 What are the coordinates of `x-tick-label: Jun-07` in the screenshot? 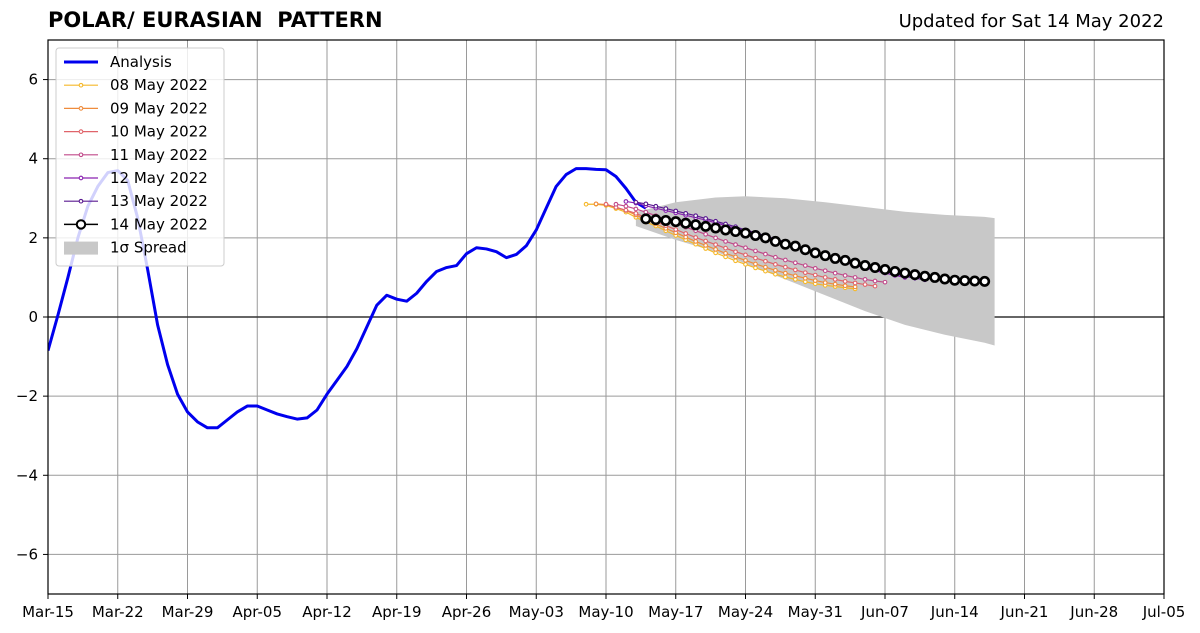 It's located at (884, 612).